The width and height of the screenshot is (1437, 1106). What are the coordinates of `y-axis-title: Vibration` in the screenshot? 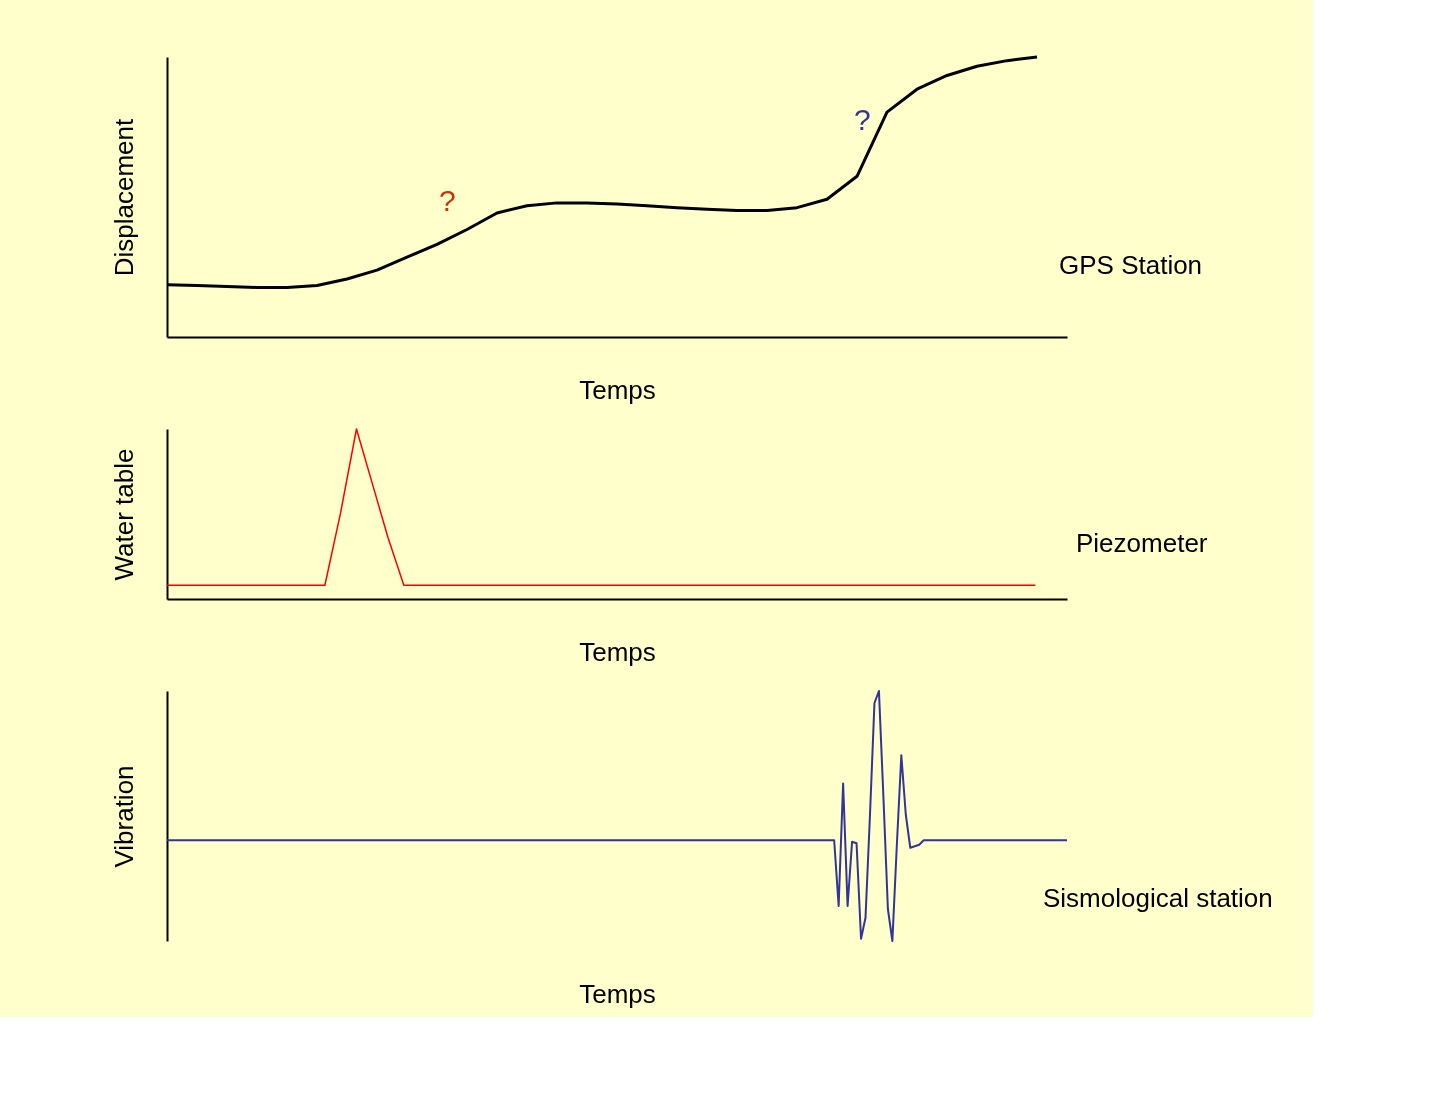 It's located at (123, 816).